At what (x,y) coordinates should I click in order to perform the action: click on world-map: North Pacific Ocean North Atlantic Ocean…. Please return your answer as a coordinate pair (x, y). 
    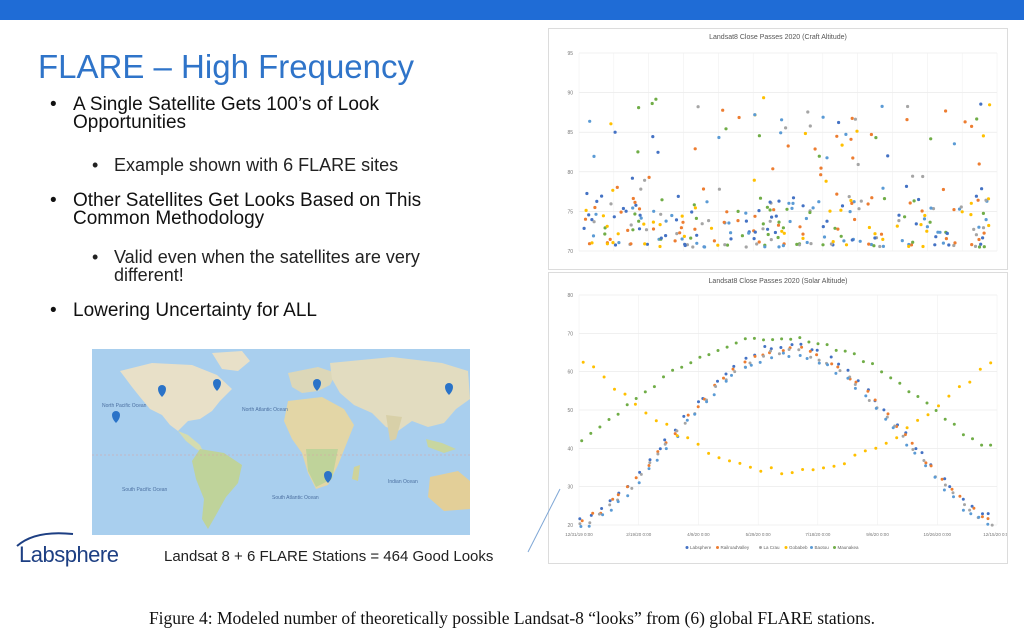
    Looking at the image, I should click on (281, 442).